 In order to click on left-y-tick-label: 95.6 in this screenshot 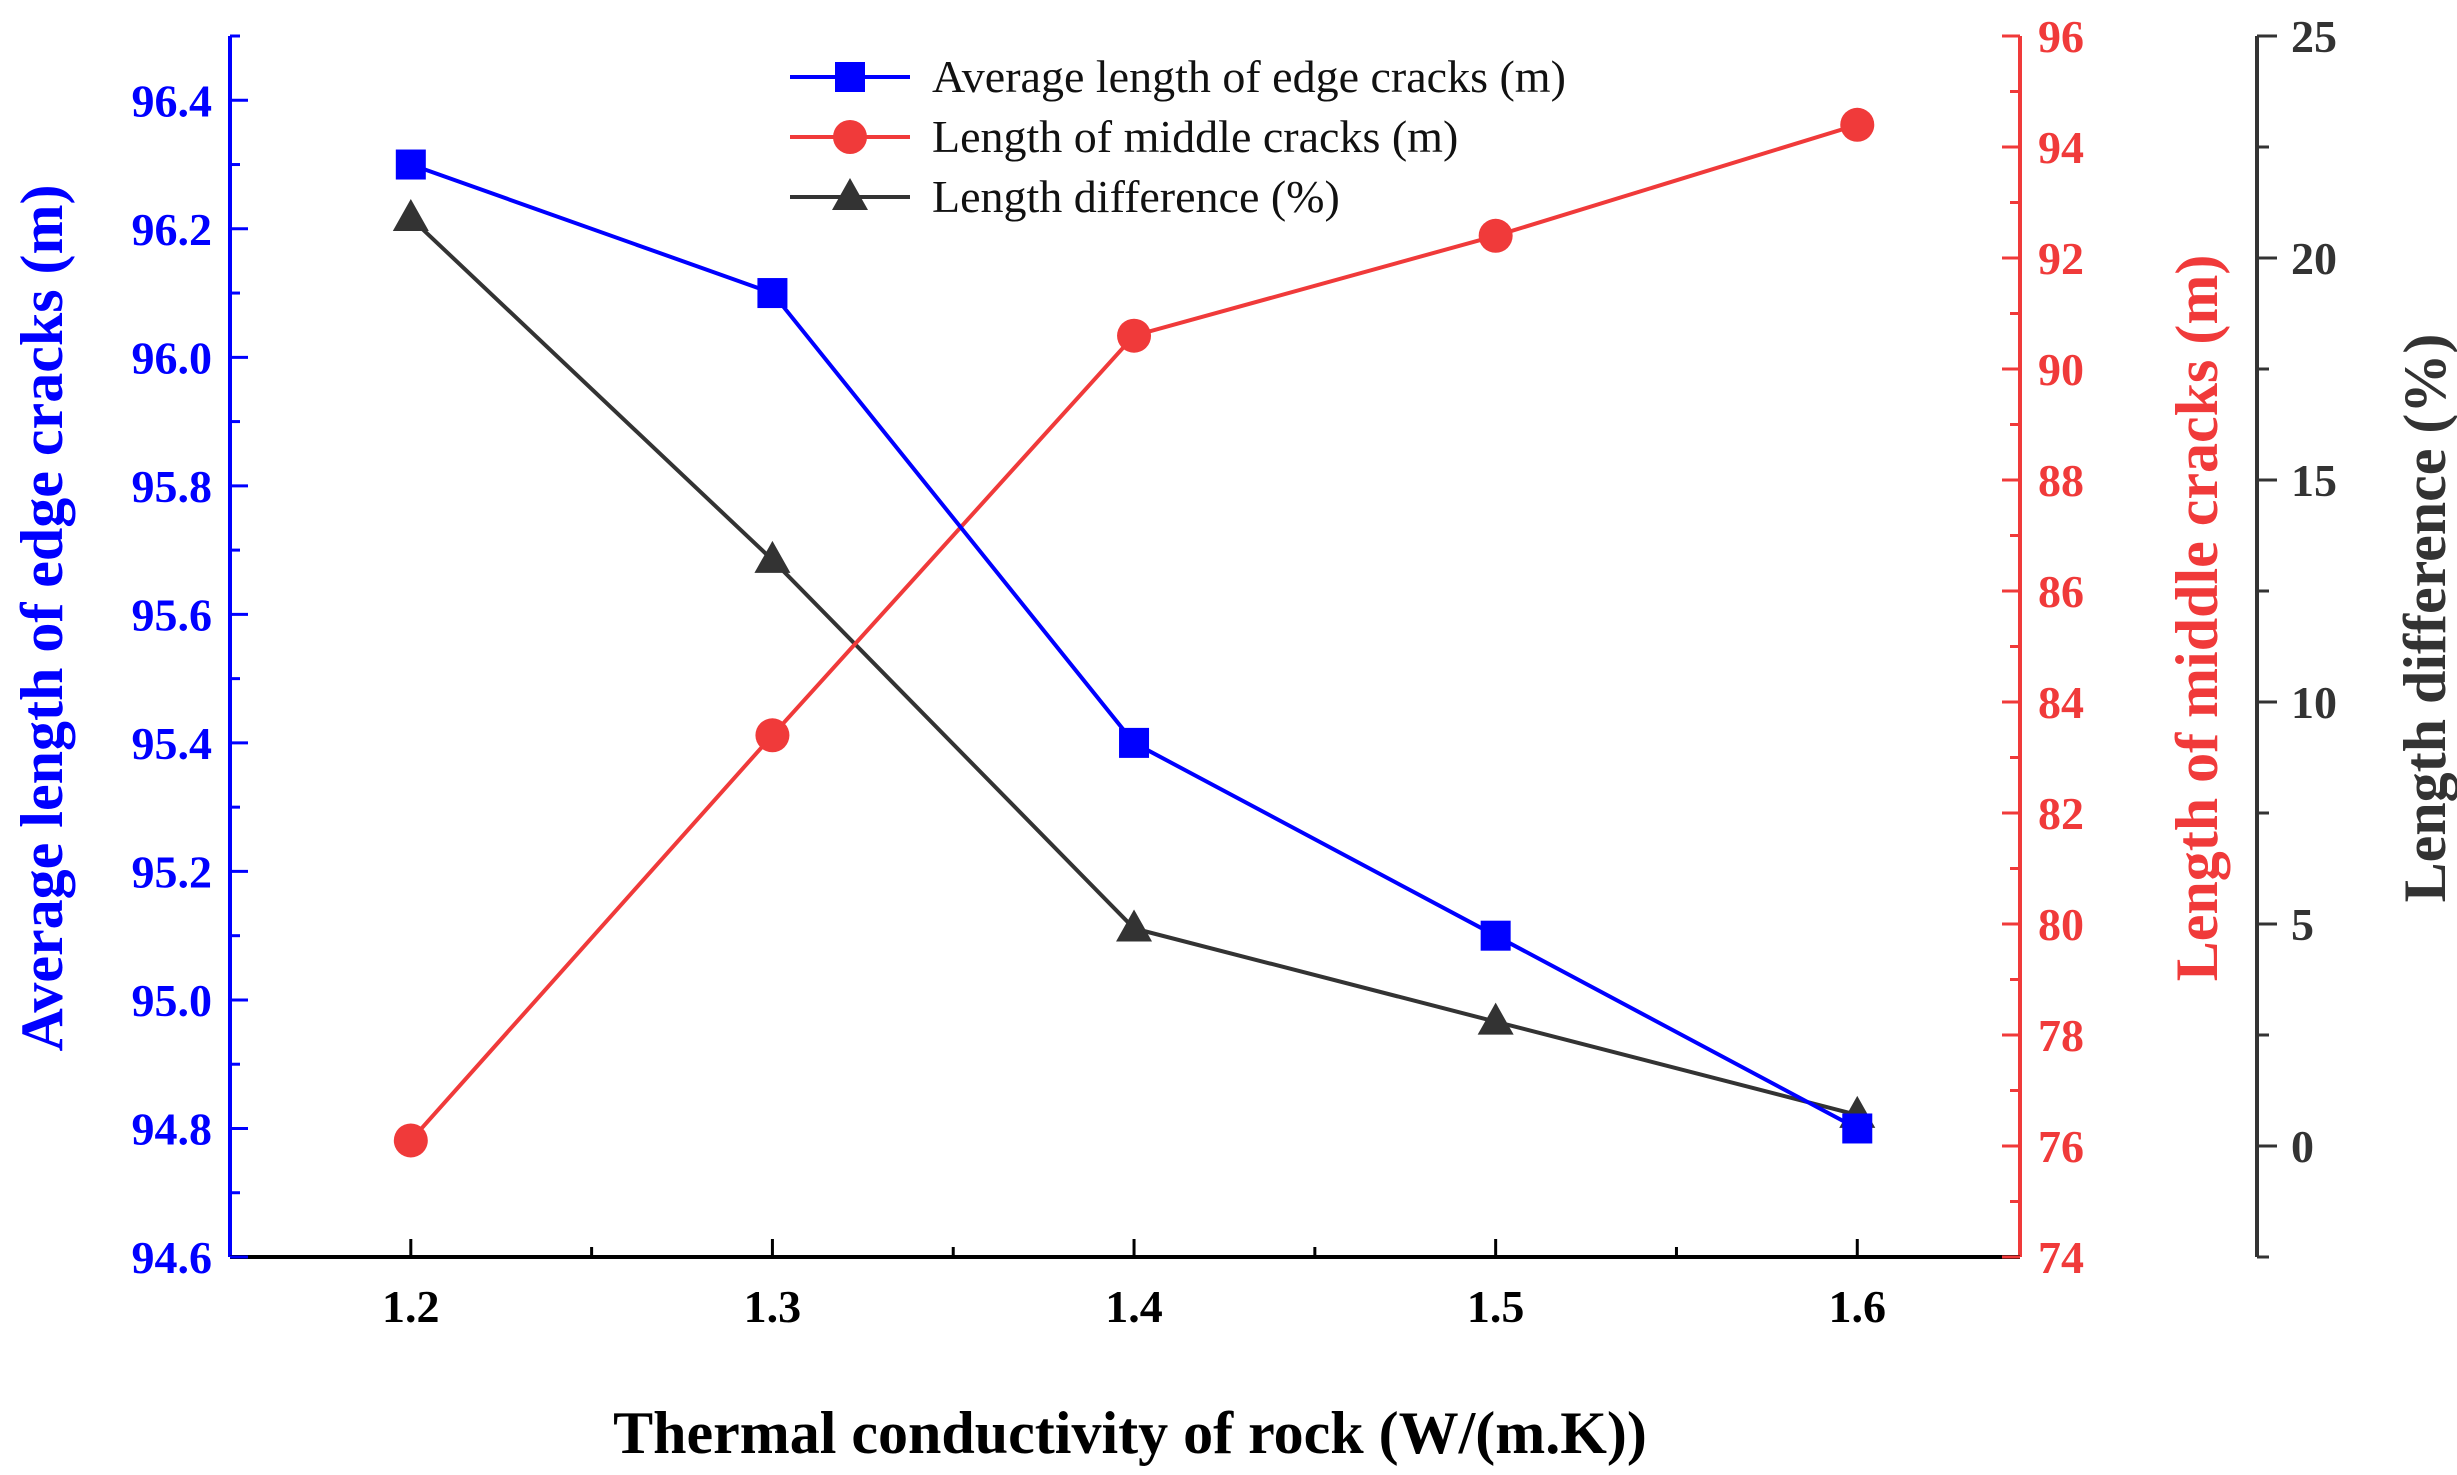, I will do `click(172, 614)`.